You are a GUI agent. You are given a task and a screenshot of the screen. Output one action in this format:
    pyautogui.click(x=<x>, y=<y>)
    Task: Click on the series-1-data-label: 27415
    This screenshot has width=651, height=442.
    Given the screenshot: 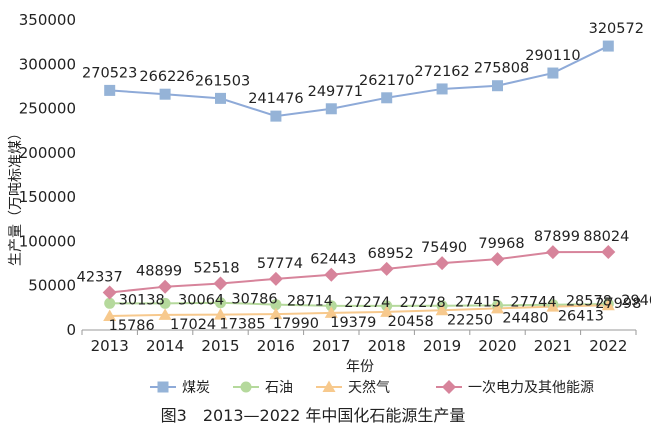 What is the action you would take?
    pyautogui.click(x=478, y=303)
    